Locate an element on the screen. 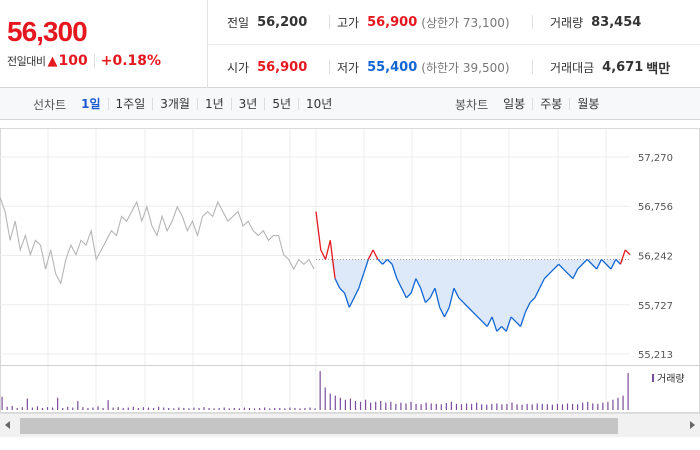  chart-scrollbar is located at coordinates (350, 425).